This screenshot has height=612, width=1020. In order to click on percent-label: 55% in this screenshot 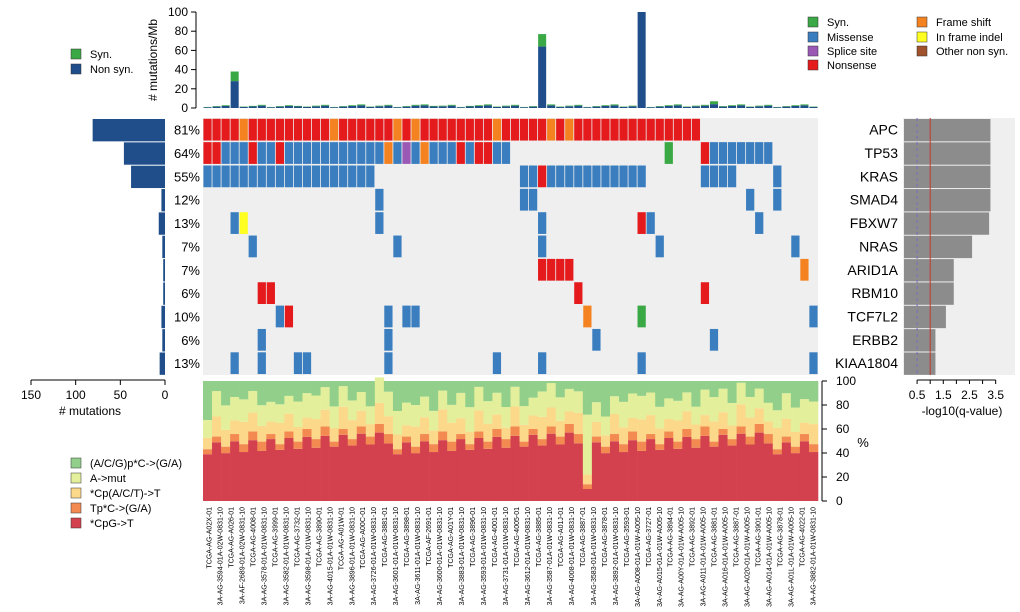, I will do `click(187, 176)`.